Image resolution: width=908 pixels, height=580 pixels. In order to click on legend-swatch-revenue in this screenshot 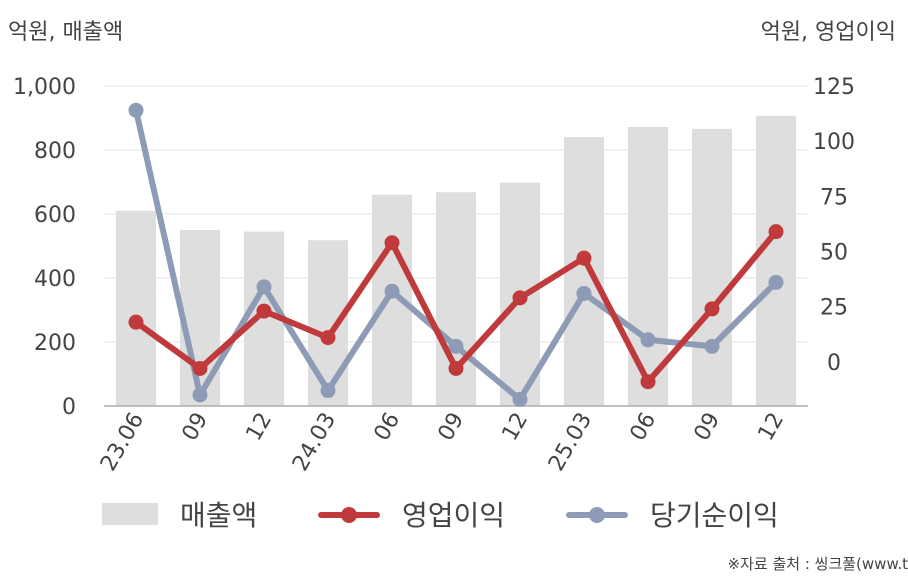, I will do `click(130, 514)`.